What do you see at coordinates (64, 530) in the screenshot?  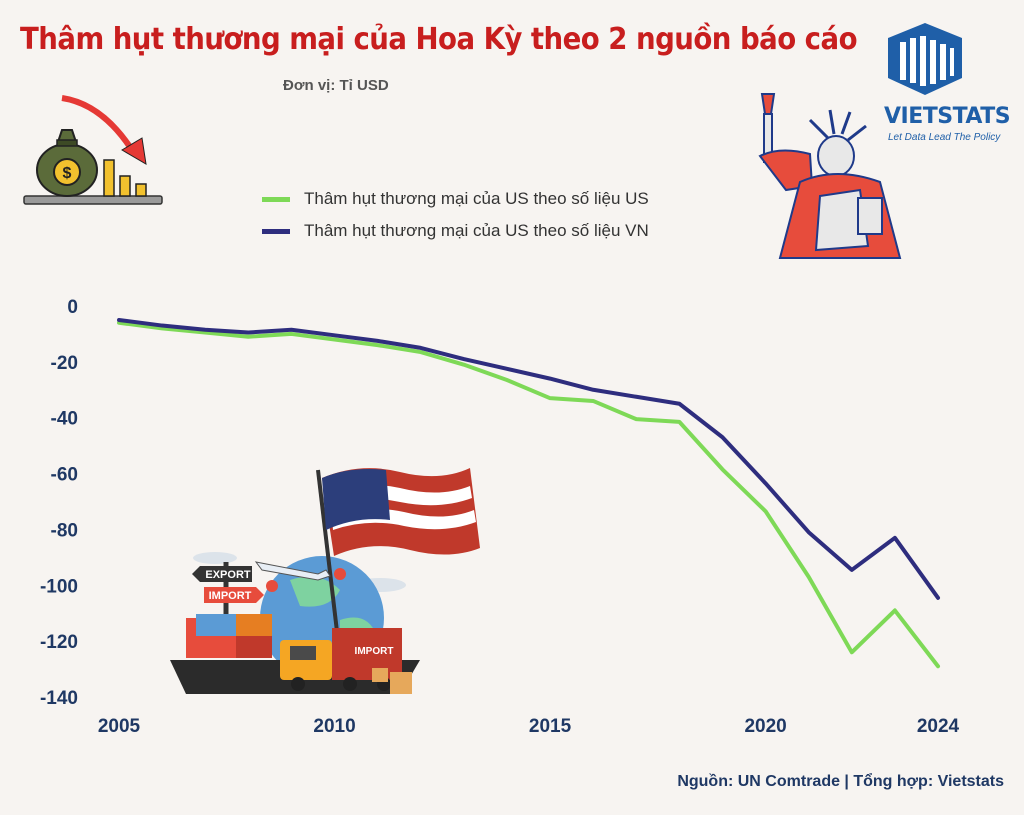 I see `y-tick-label: -80` at bounding box center [64, 530].